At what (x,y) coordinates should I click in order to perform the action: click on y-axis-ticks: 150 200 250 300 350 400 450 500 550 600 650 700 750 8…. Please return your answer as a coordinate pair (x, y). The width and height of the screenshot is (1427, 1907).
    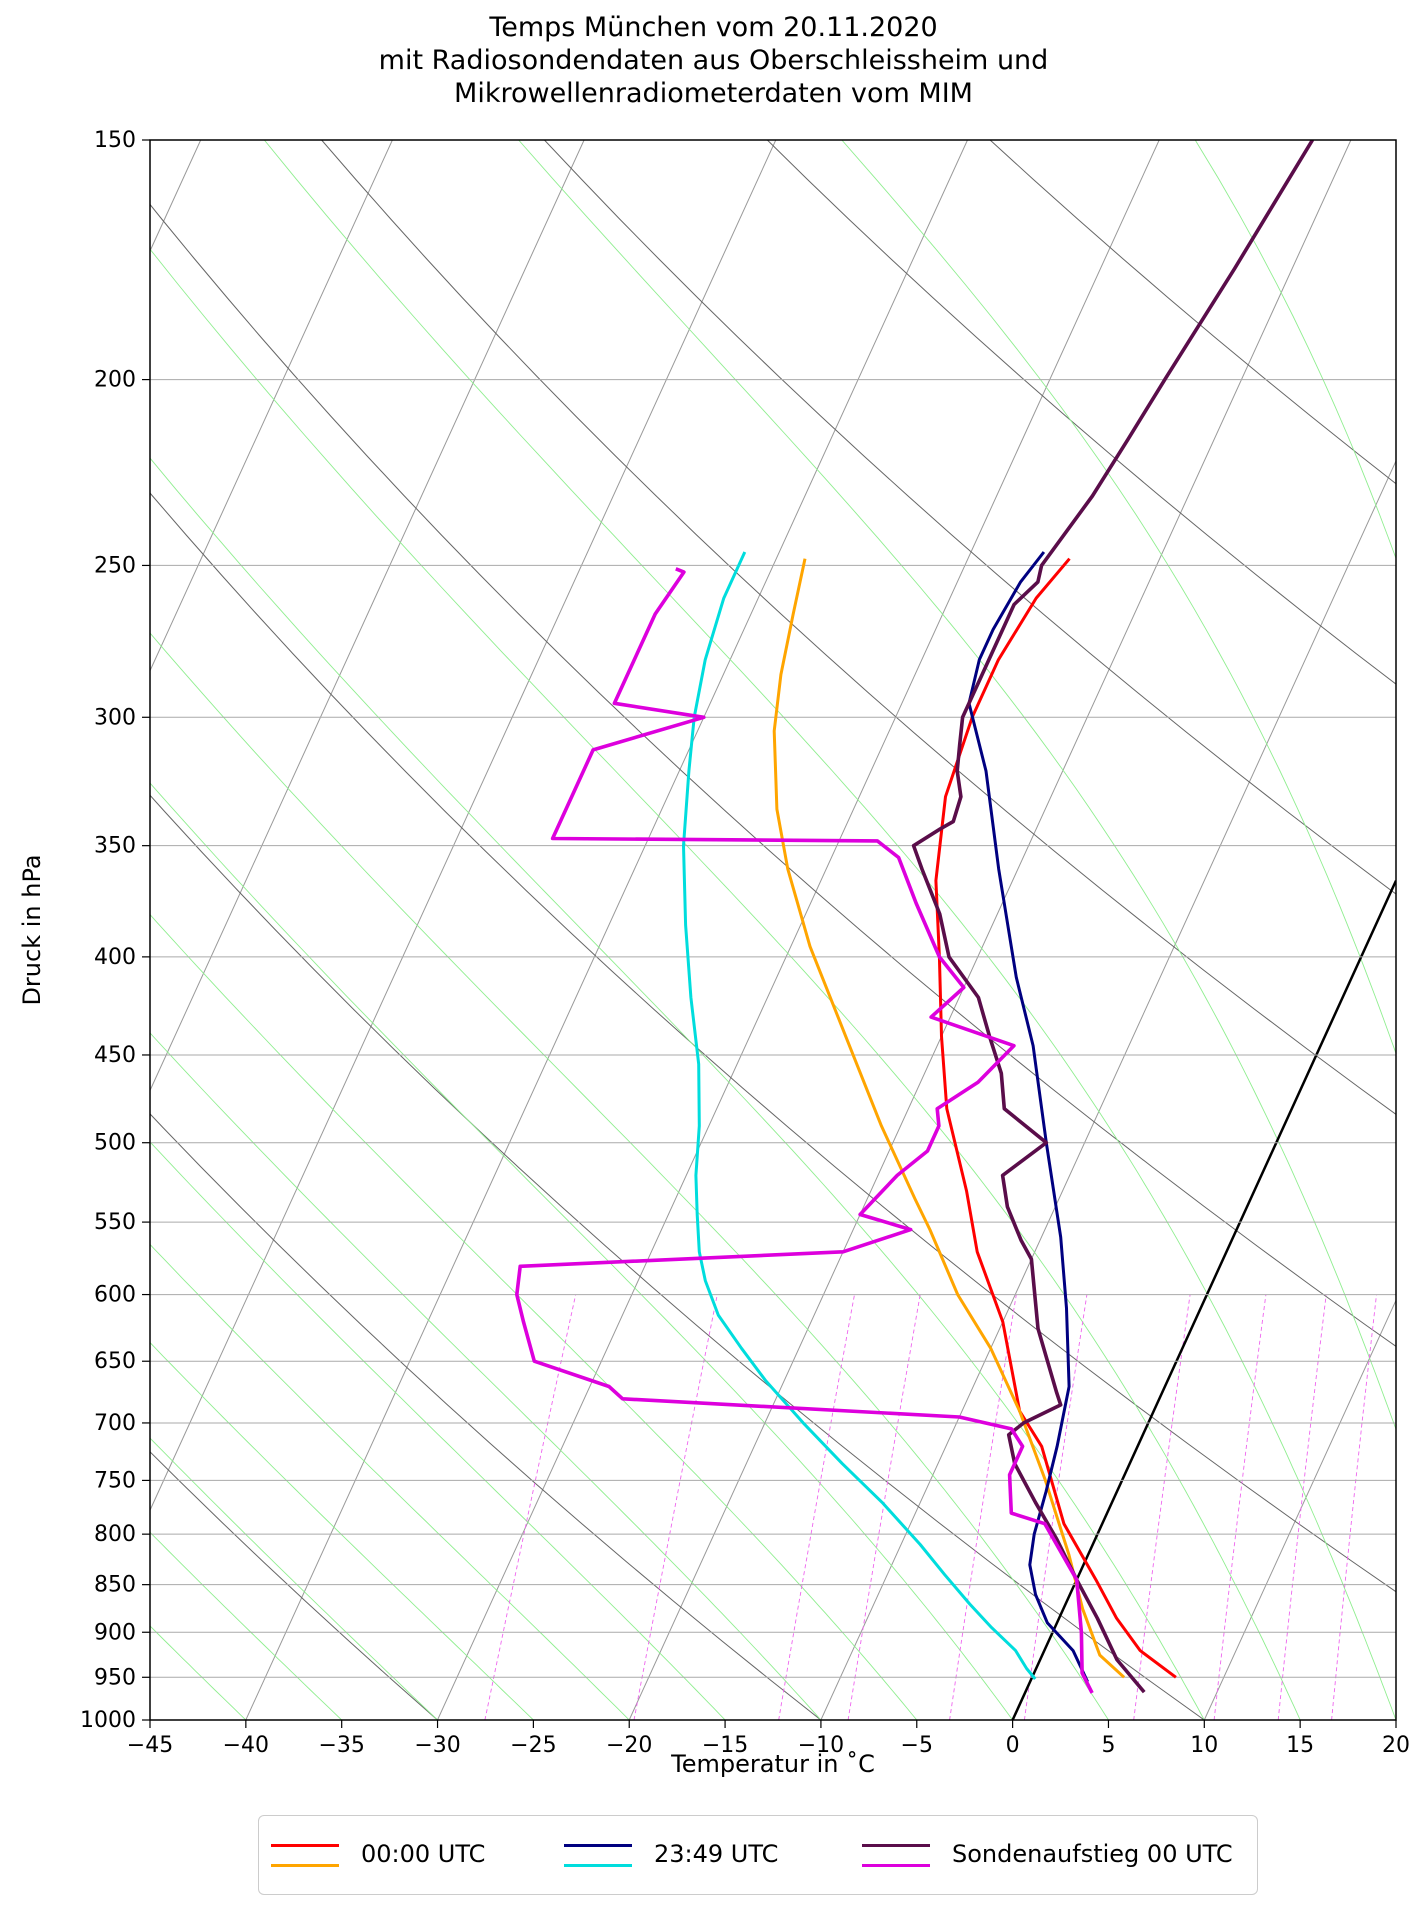
    Looking at the image, I should click on (115, 930).